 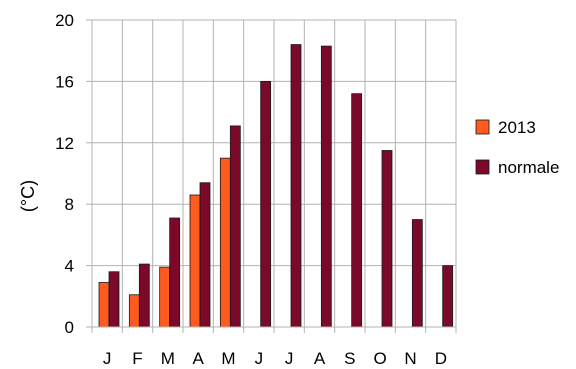 What do you see at coordinates (69, 204) in the screenshot?
I see `y-tick-label: 8` at bounding box center [69, 204].